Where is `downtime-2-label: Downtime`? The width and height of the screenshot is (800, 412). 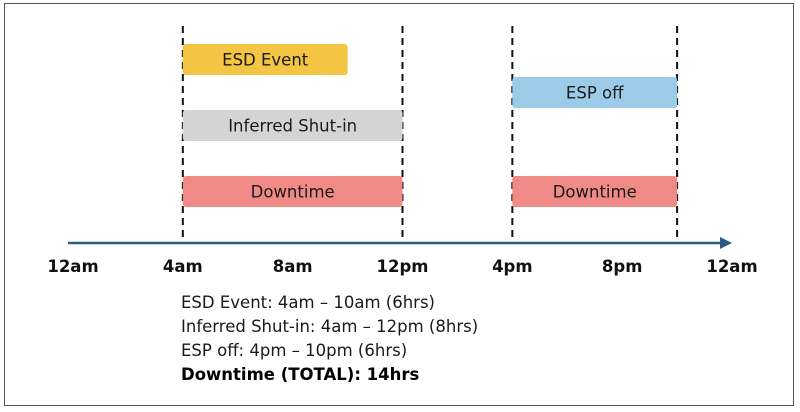 downtime-2-label: Downtime is located at coordinates (595, 192).